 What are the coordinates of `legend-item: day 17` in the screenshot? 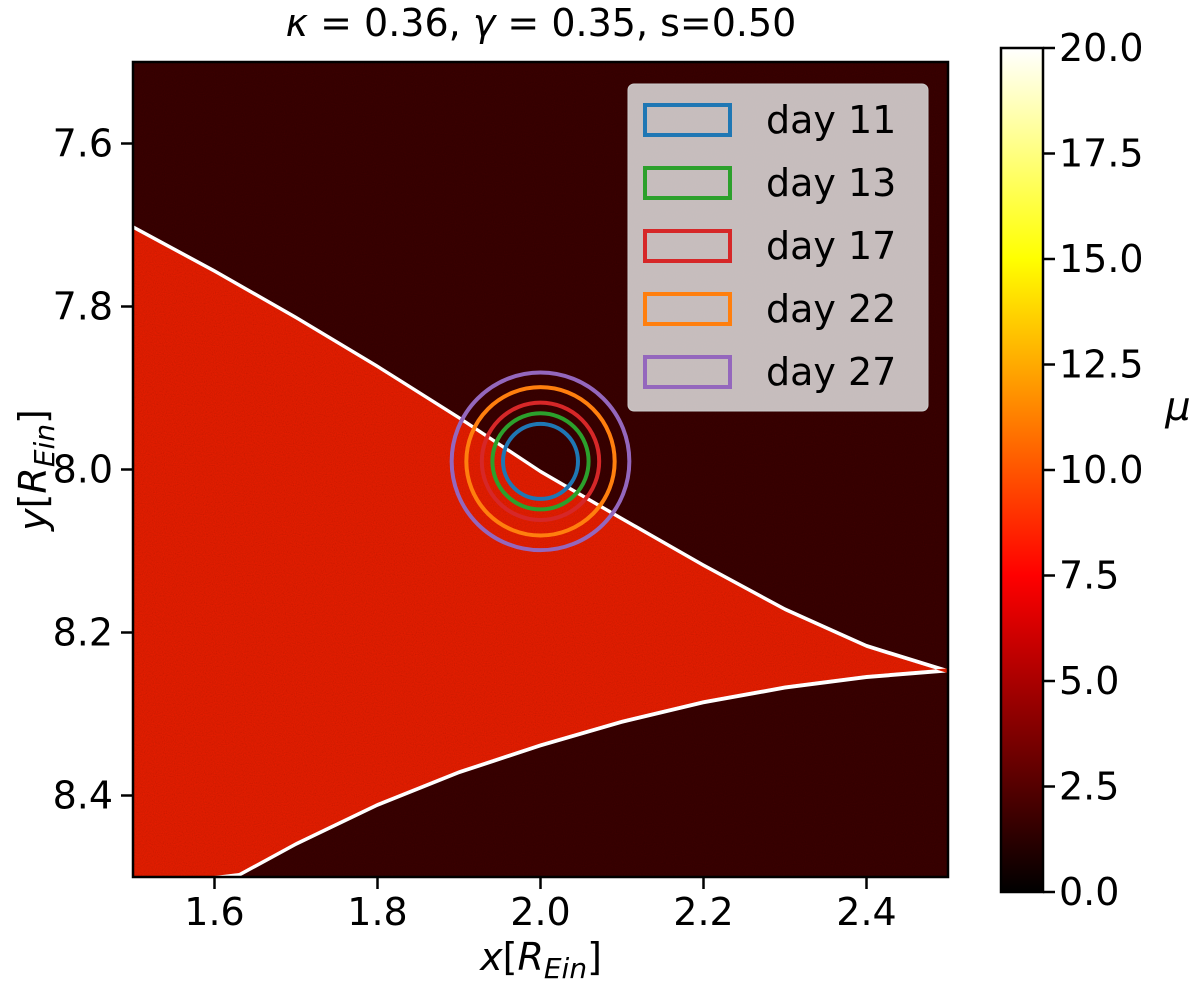 It's located at (769, 246).